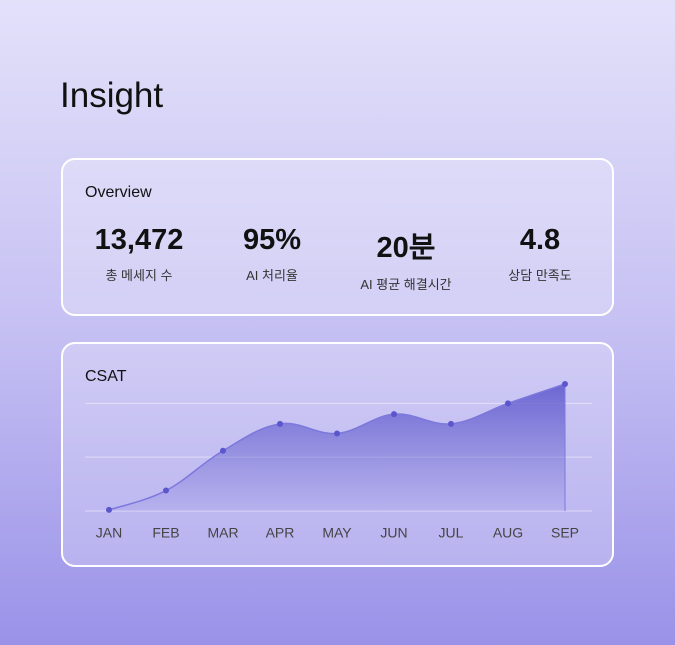 This screenshot has height=645, width=675. What do you see at coordinates (565, 533) in the screenshot?
I see `x-tick-label: SEP` at bounding box center [565, 533].